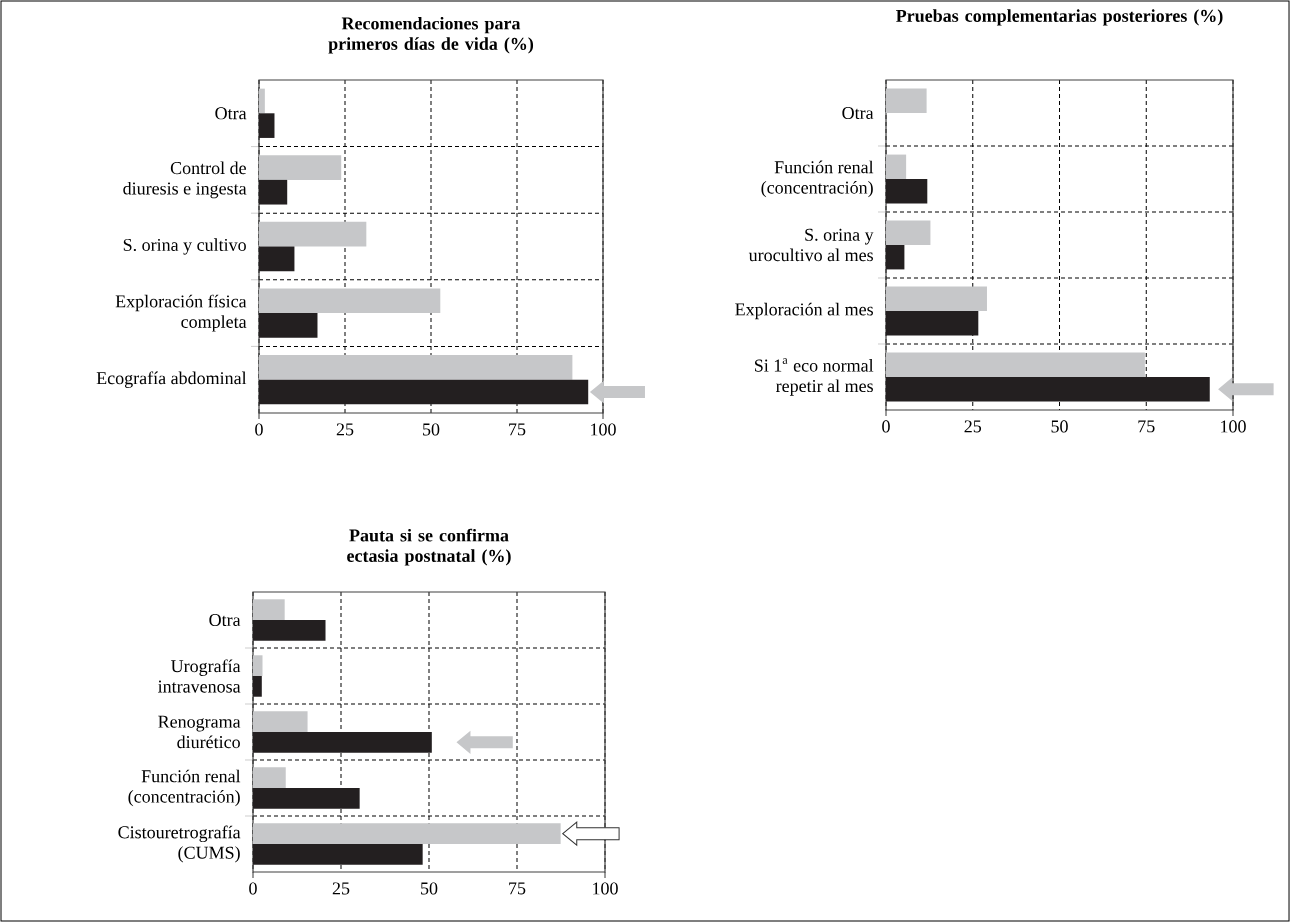  I want to click on y-tick-label: Exploración al mes, so click(804, 311).